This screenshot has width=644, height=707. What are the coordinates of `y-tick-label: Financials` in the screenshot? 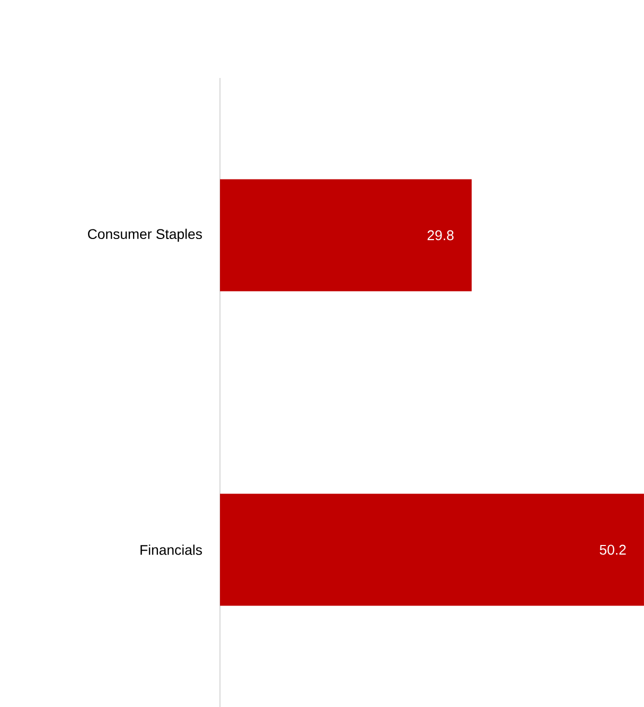 It's located at (171, 549).